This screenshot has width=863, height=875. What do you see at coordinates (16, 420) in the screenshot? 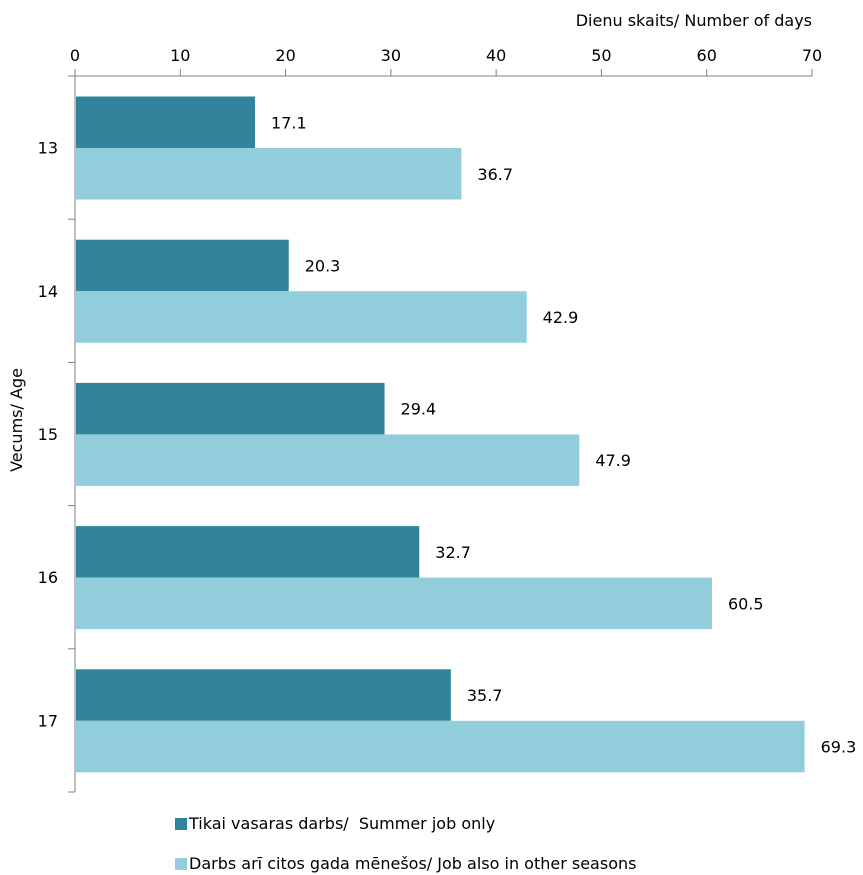
I see `y-axis-title: Vecums/ Age` at bounding box center [16, 420].